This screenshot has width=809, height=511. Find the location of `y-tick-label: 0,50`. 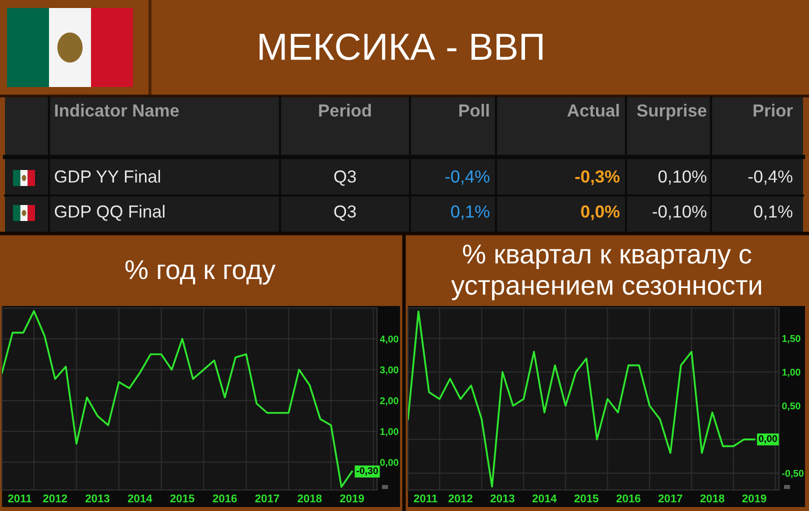

y-tick-label: 0,50 is located at coordinates (791, 406).